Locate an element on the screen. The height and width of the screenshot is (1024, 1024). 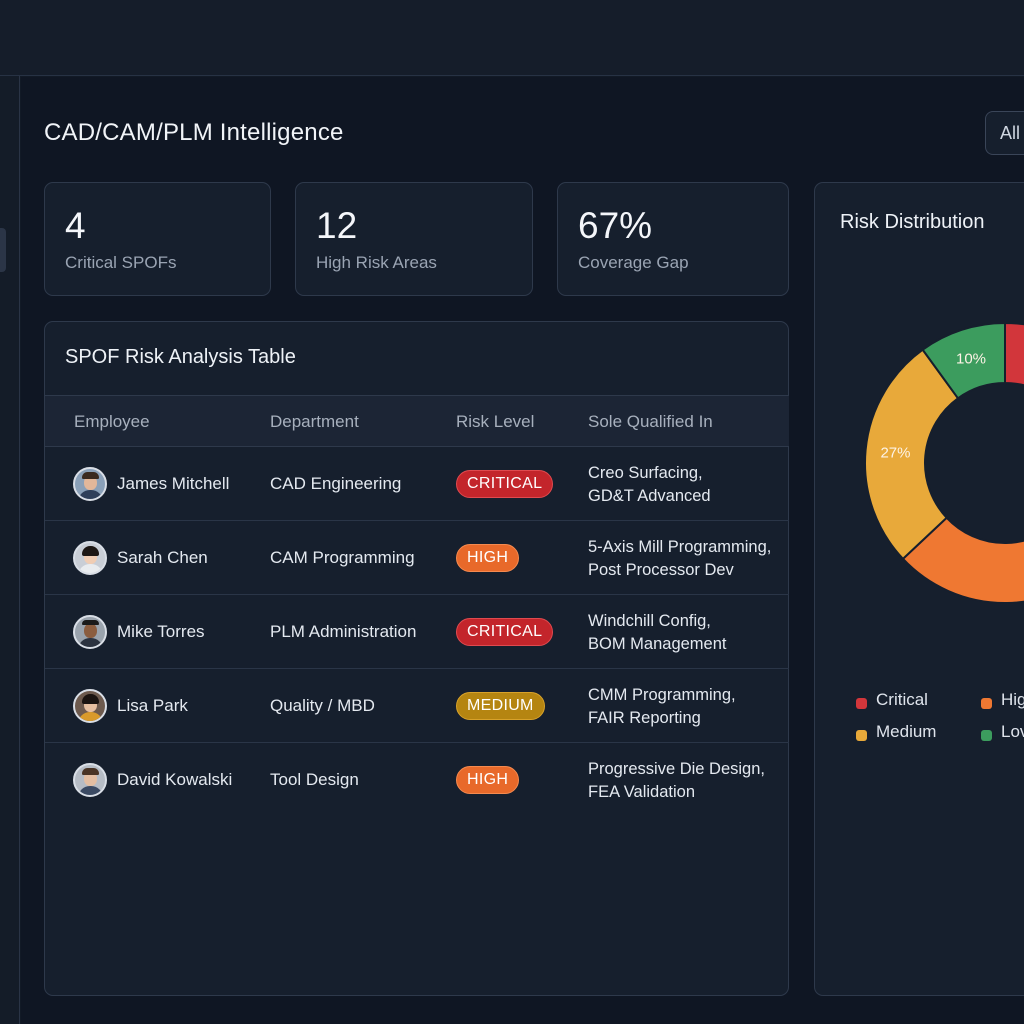
sidebar-active-marker is located at coordinates (3, 250).